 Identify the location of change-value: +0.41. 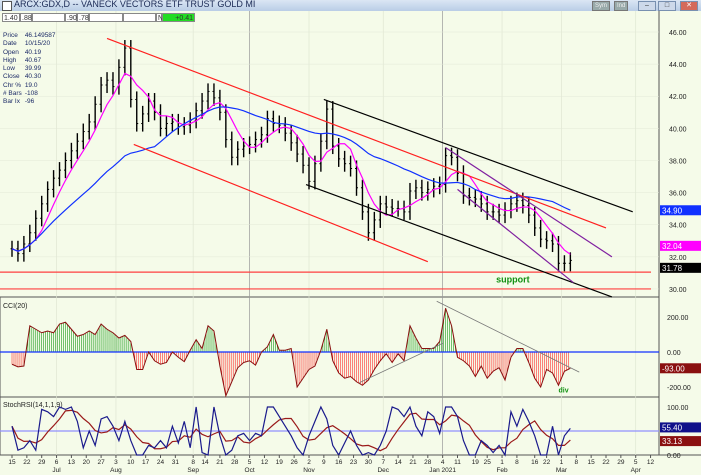
(178, 17).